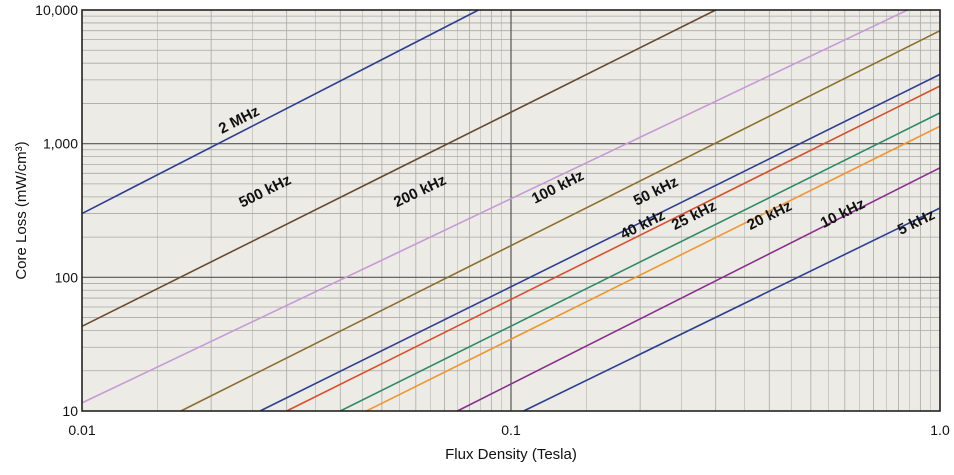 The height and width of the screenshot is (475, 954). Describe the element at coordinates (21, 210) in the screenshot. I see `y-axis-title: Core Loss (mW/cm³)` at that location.